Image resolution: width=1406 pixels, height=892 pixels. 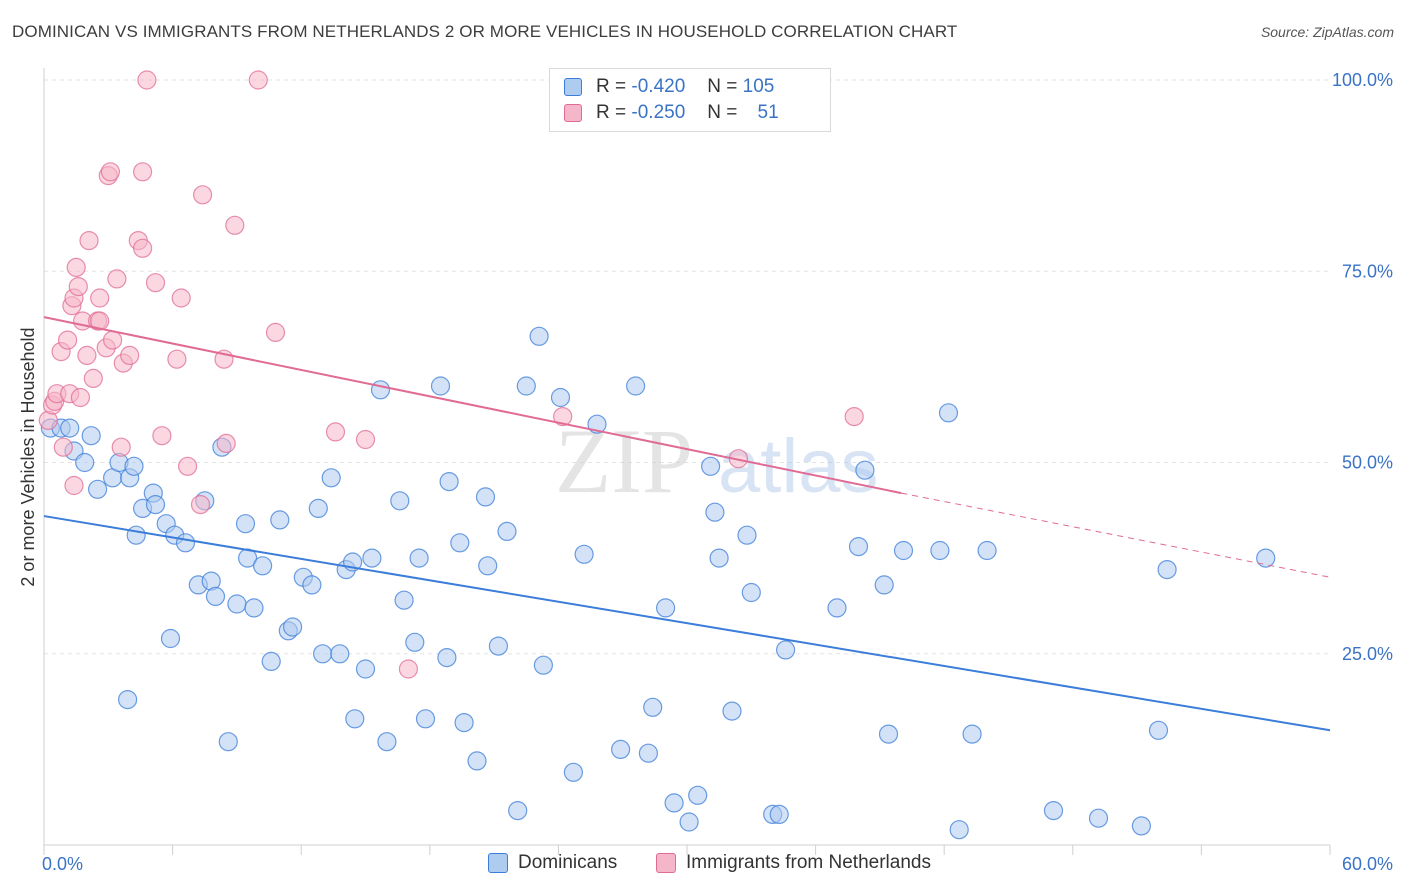 What do you see at coordinates (658, 86) in the screenshot?
I see `legend-r-value-dominicans: -0.420` at bounding box center [658, 86].